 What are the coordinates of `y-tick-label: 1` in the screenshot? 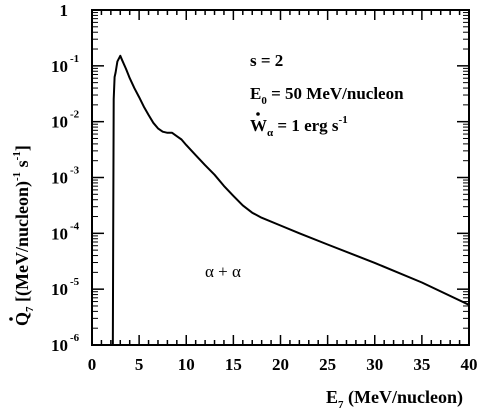 It's located at (64, 10).